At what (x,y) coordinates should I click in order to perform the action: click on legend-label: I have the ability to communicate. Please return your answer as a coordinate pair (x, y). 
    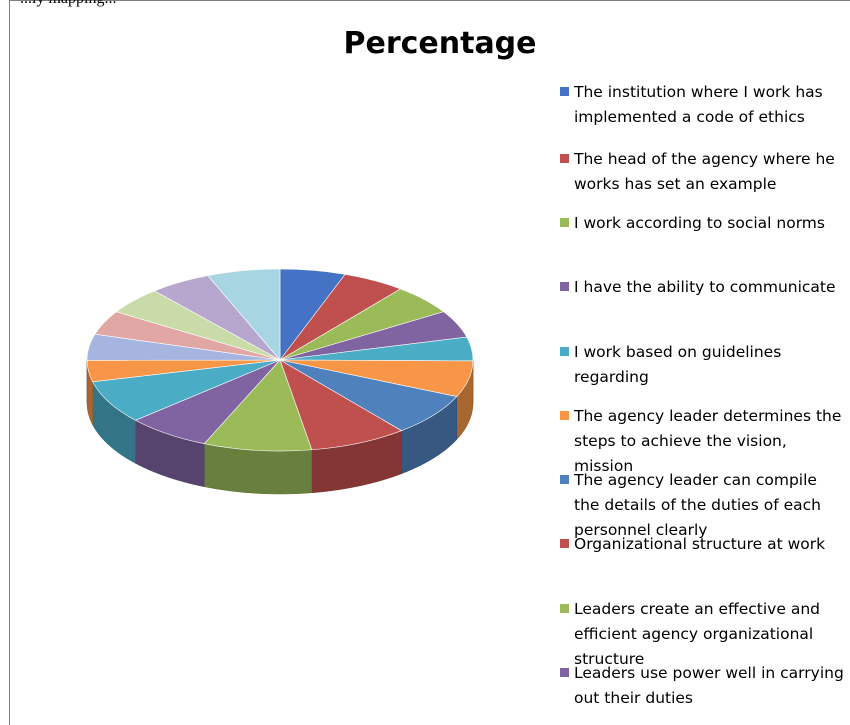
    Looking at the image, I should click on (705, 287).